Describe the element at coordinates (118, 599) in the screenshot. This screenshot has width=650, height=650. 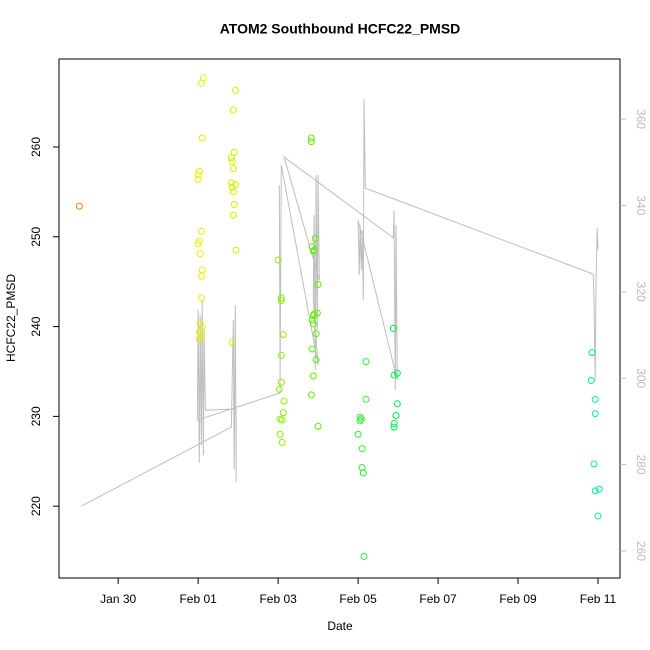
I see `x-tick-label: Jan 30` at that location.